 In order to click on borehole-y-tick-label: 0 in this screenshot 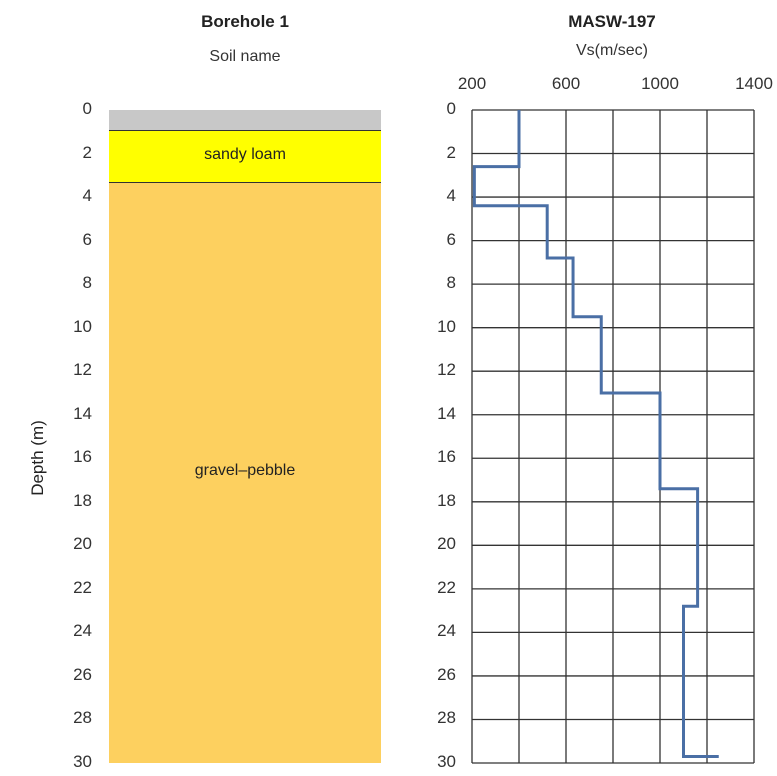, I will do `click(87, 108)`.